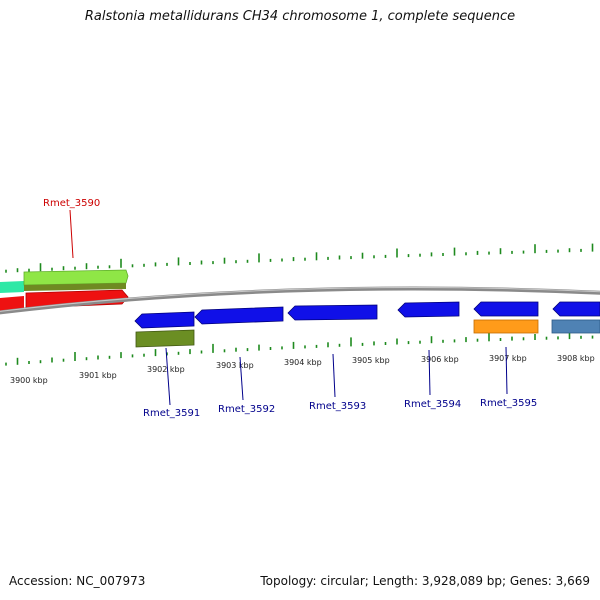 The image size is (600, 600). I want to click on accession-label: Accession: NC_007973, so click(77, 581).